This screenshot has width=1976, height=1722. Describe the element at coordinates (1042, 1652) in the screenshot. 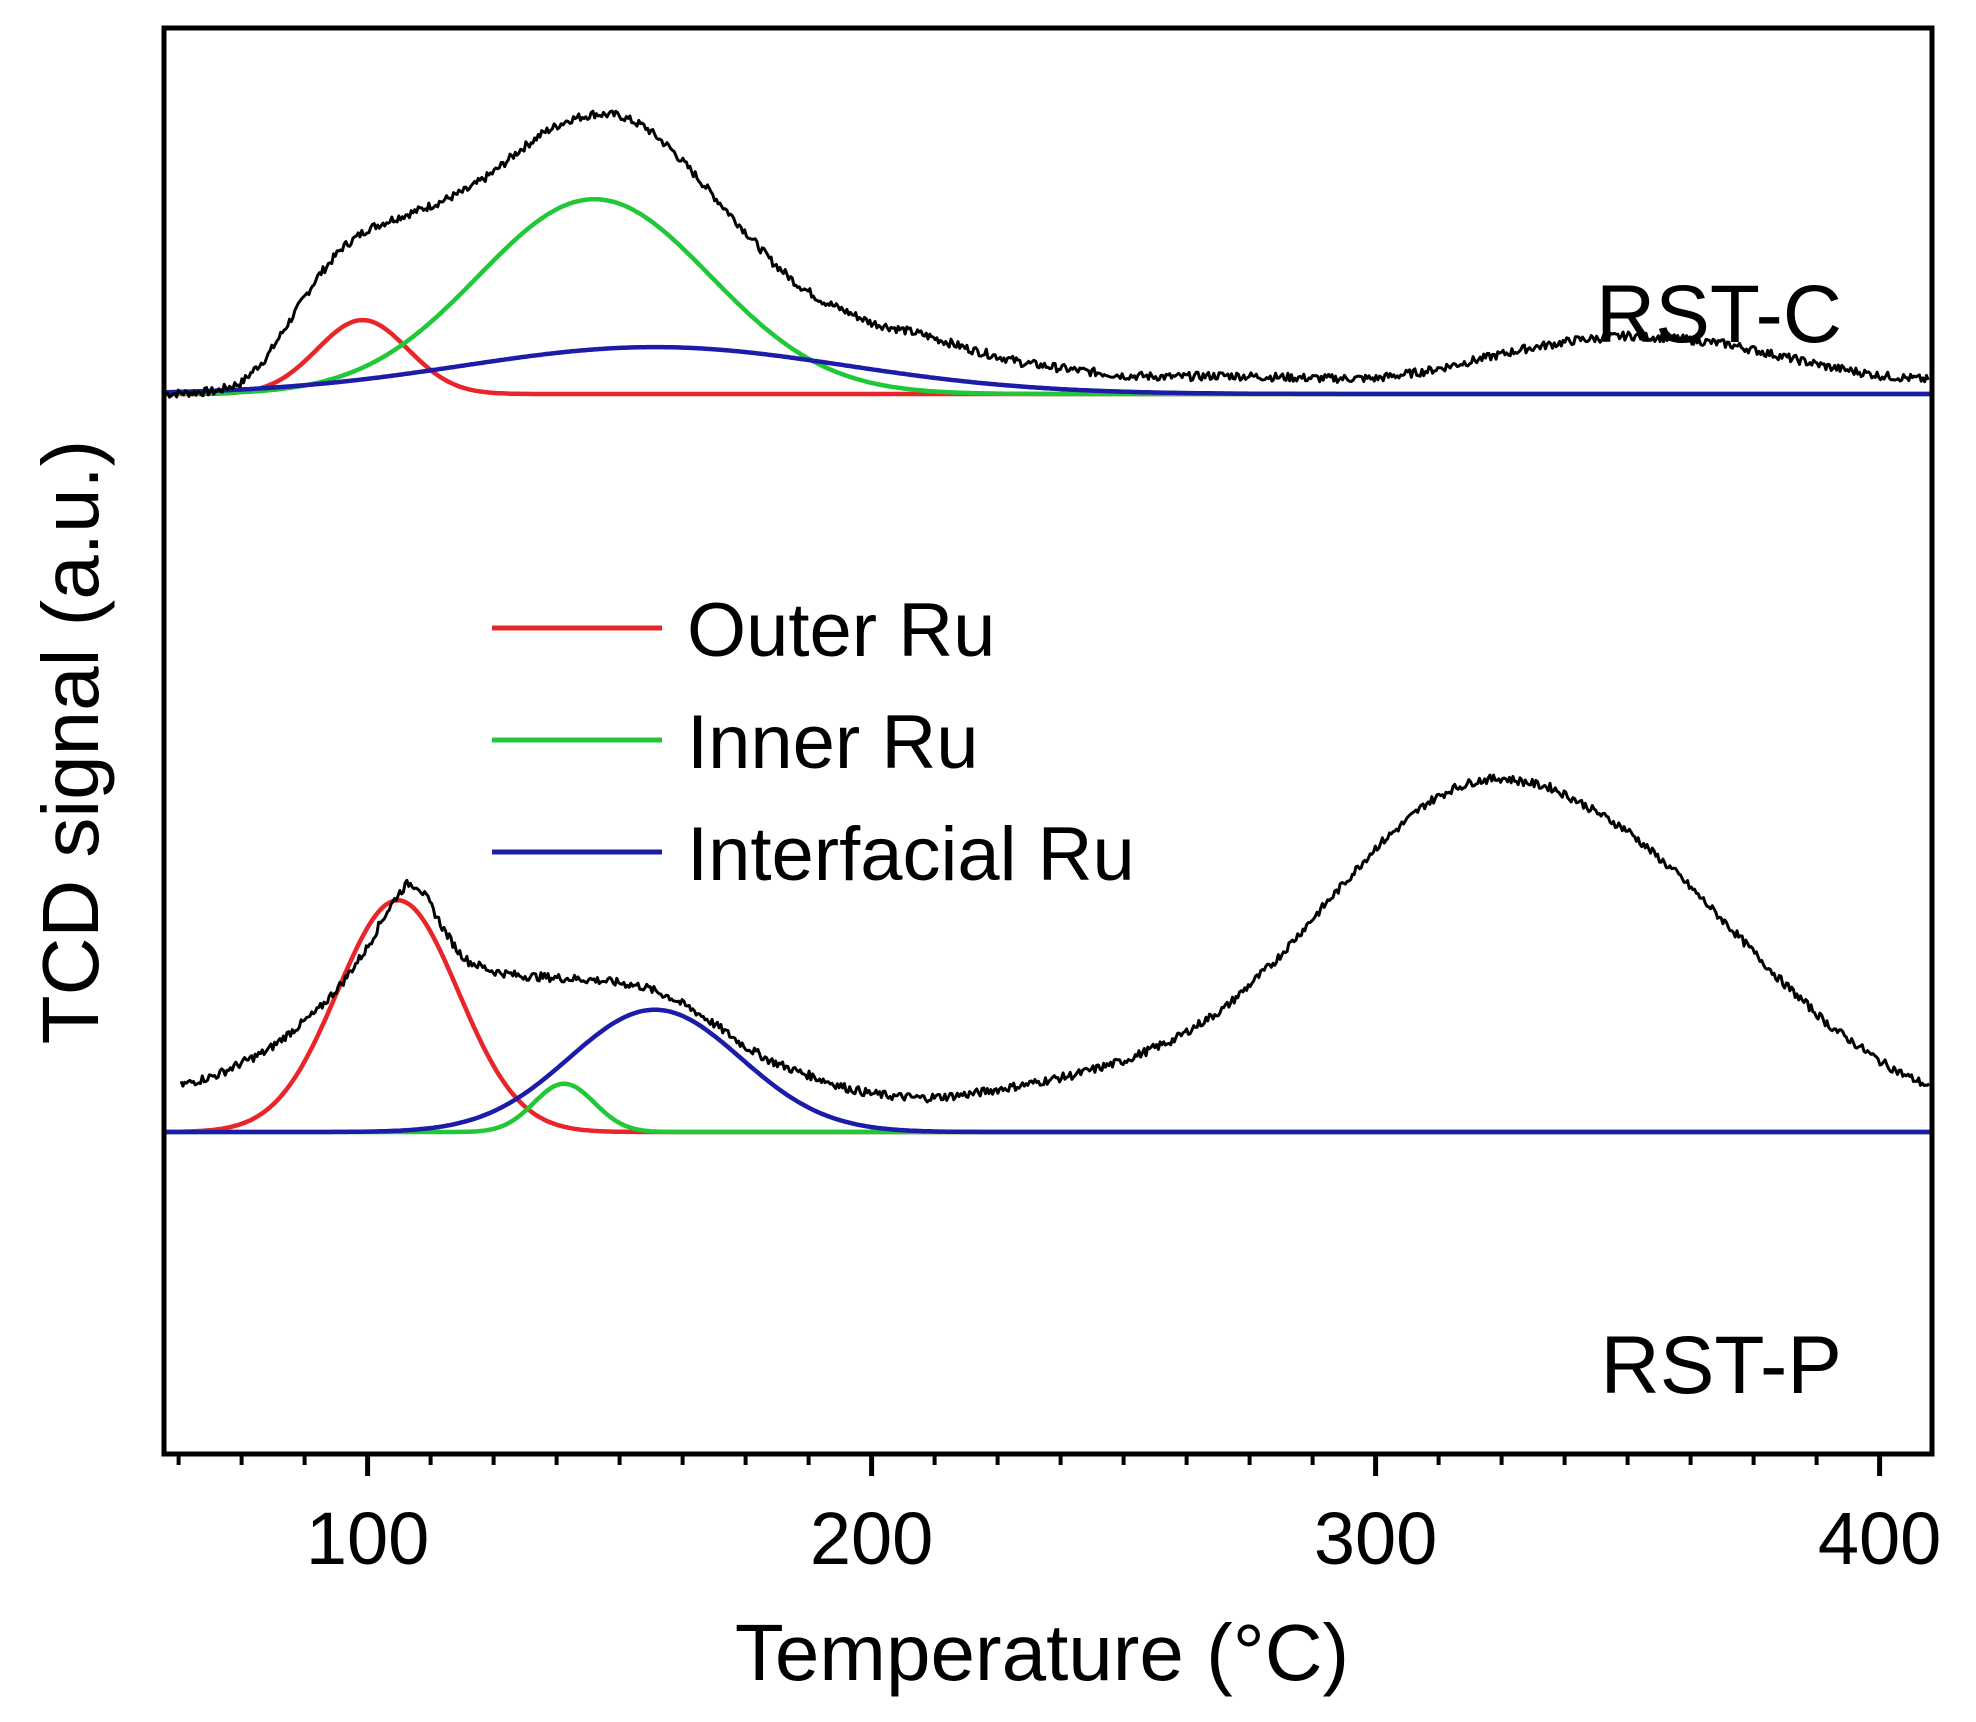

I see `x-axis-label: Temperature (°C)` at that location.